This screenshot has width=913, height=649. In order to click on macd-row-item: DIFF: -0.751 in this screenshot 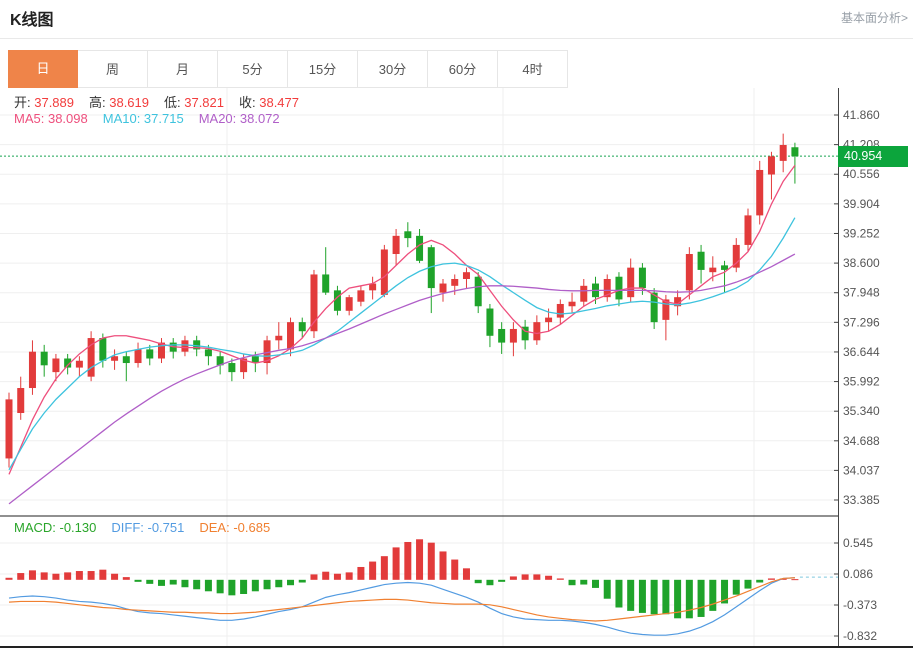, I will do `click(148, 527)`.